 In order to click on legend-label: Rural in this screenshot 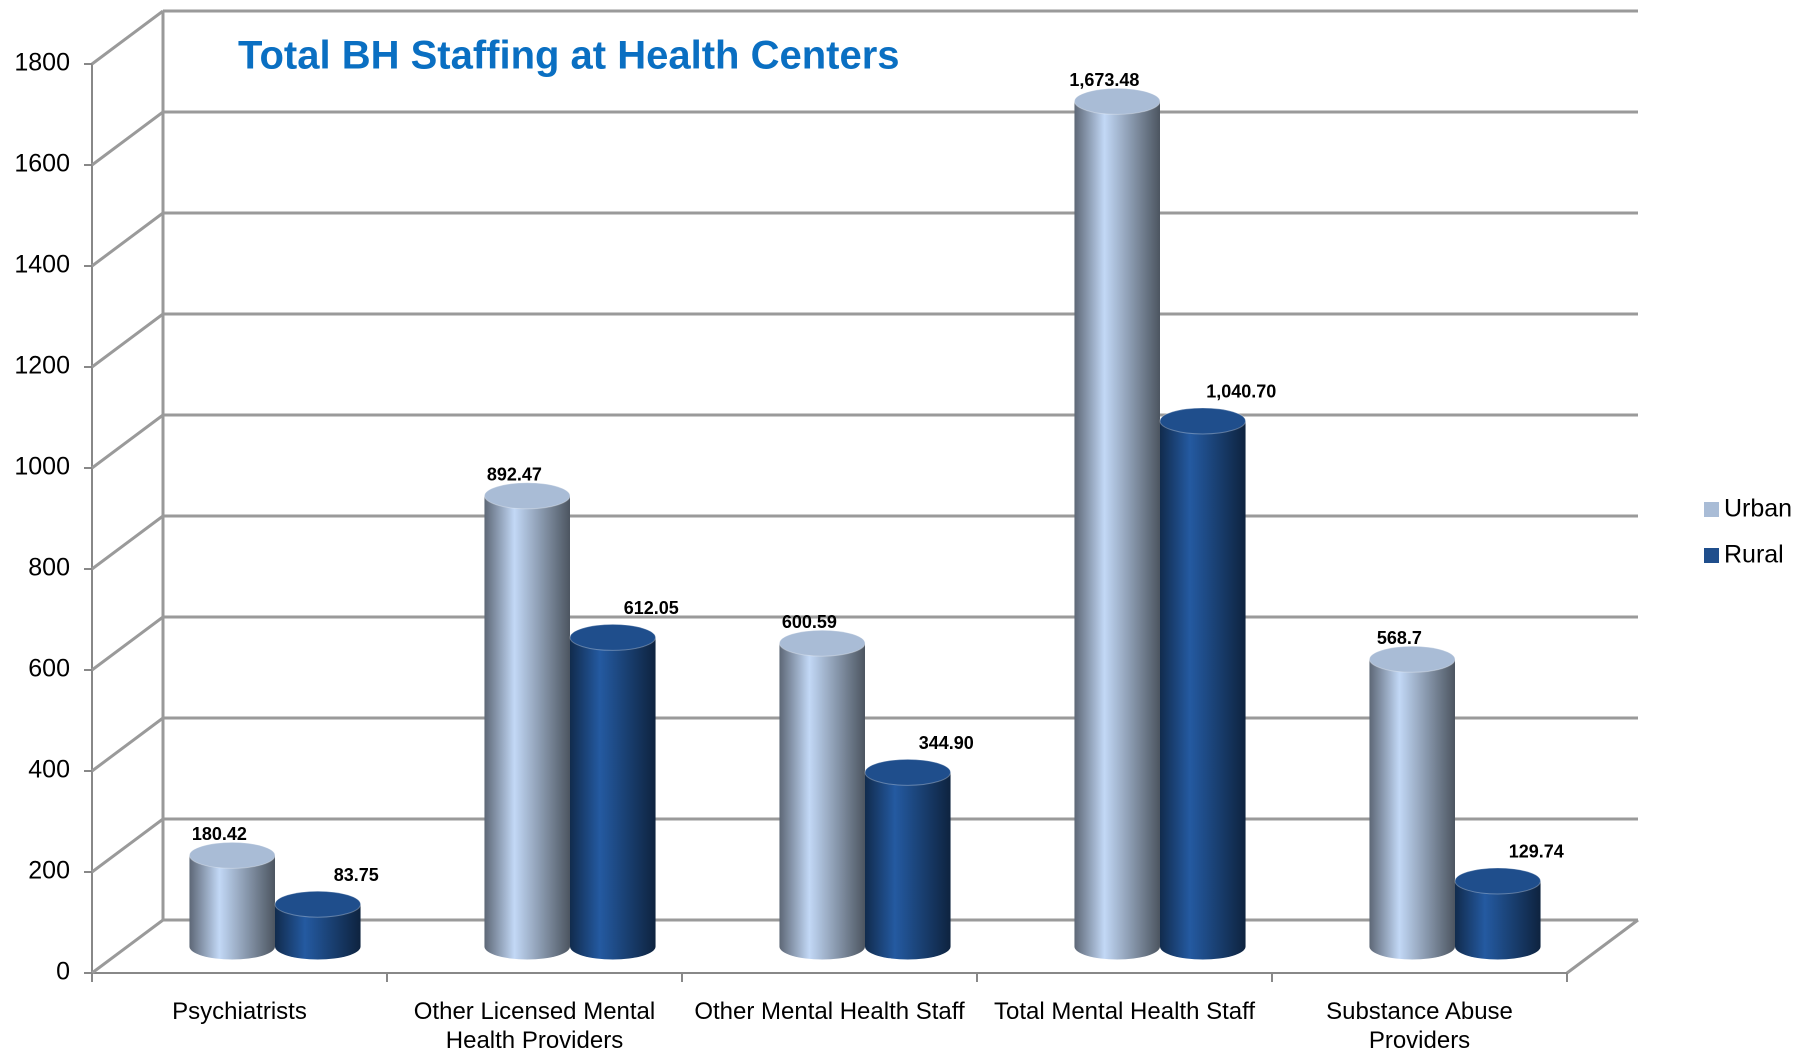, I will do `click(1754, 555)`.